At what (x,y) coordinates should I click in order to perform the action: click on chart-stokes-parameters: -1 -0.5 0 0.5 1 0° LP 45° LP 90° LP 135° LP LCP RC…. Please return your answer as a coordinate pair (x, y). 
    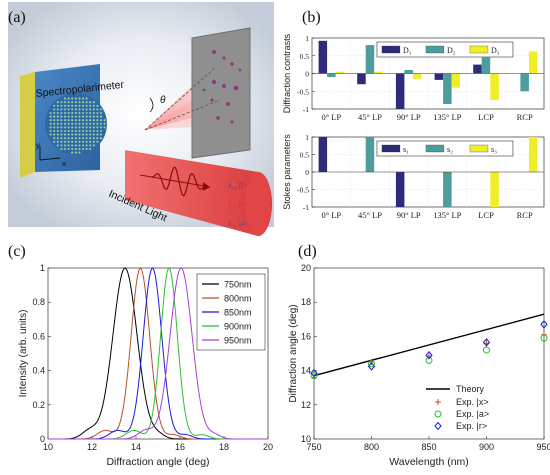
    Looking at the image, I should click on (413, 176).